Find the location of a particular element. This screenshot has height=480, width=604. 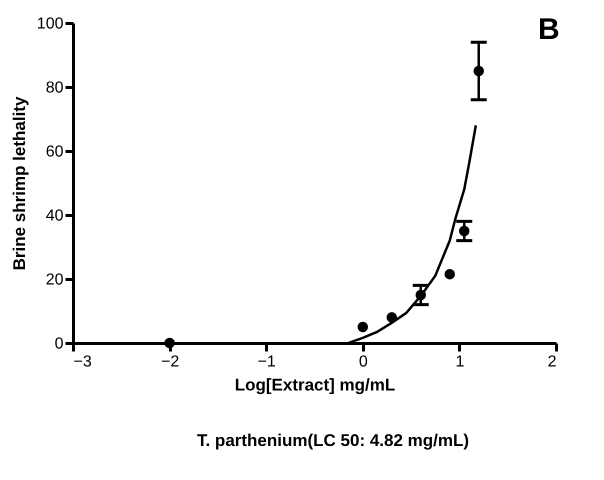

y-tick-label: 20 is located at coordinates (55, 280).